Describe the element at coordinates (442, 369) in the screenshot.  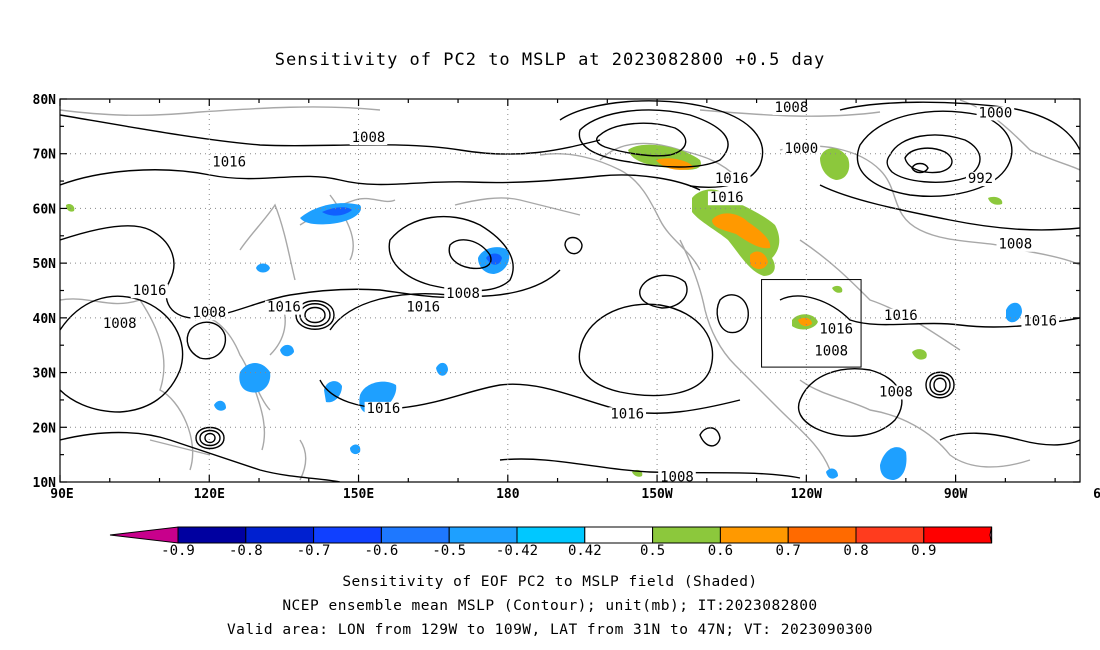
I see `neg-patch-small3` at that location.